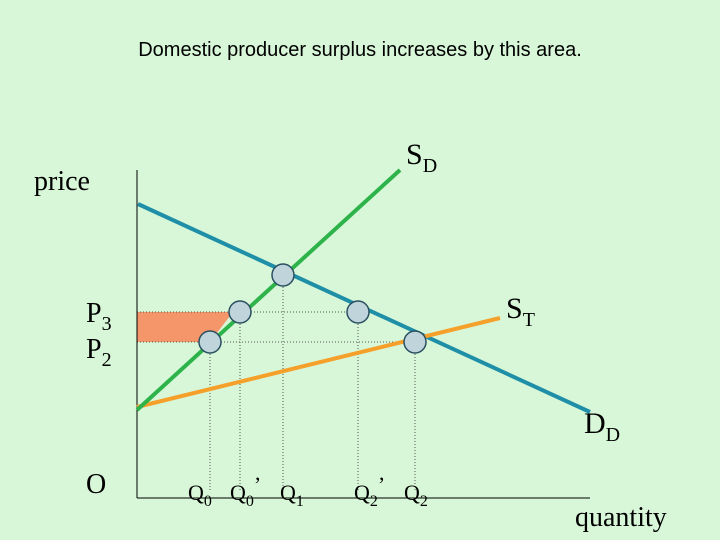  What do you see at coordinates (96, 484) in the screenshot?
I see `origin-label: O` at bounding box center [96, 484].